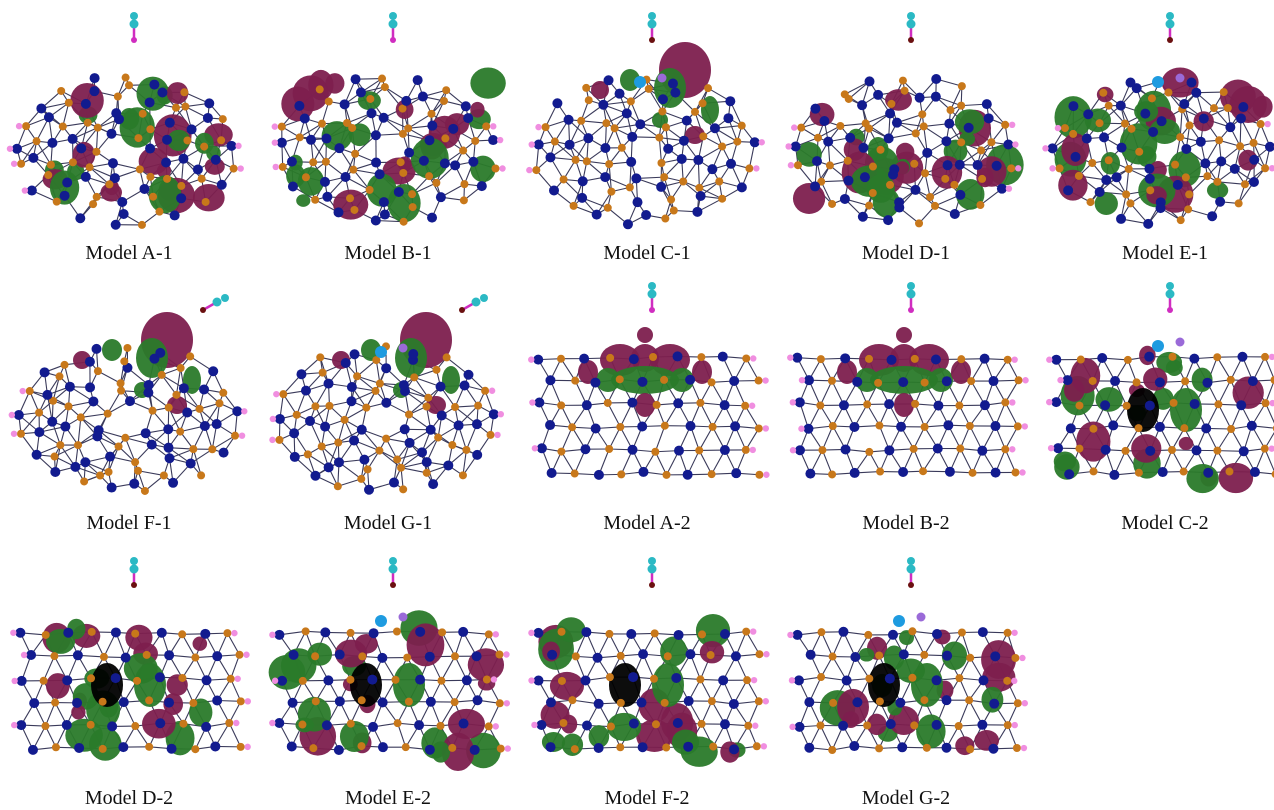  I want to click on model-caption: Model B-1, so click(388, 253).